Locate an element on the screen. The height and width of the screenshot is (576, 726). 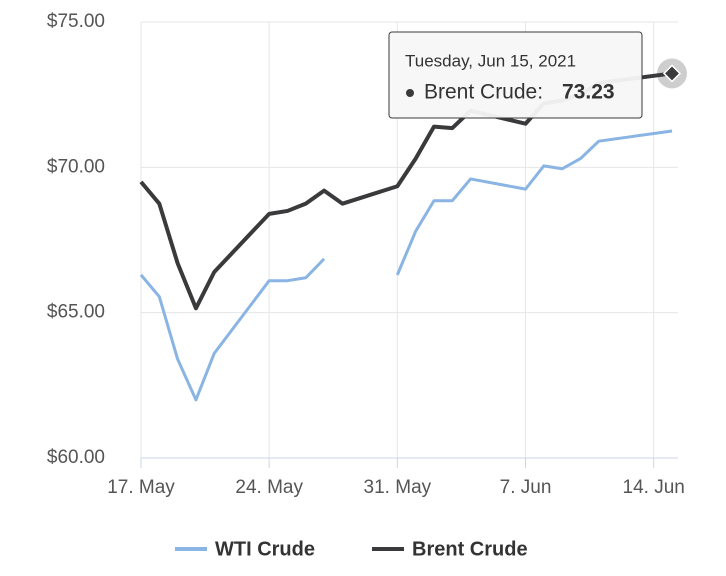
tooltip: Tuesday, Jun 15, 2021 Brent Crude: 73.23 is located at coordinates (515, 75).